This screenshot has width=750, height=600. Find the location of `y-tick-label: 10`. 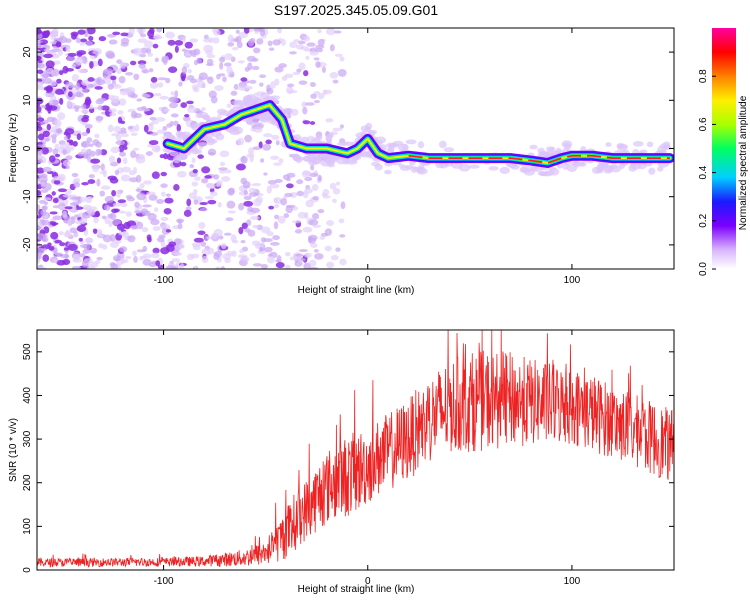

y-tick-label: 10 is located at coordinates (27, 100).